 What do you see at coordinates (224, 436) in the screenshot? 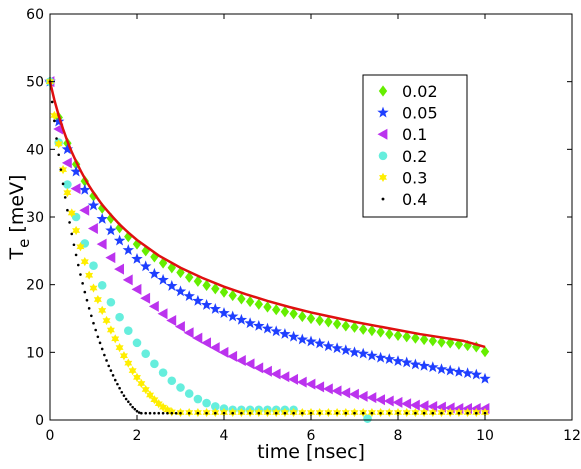
I see `x-tick-label: 4` at bounding box center [224, 436].